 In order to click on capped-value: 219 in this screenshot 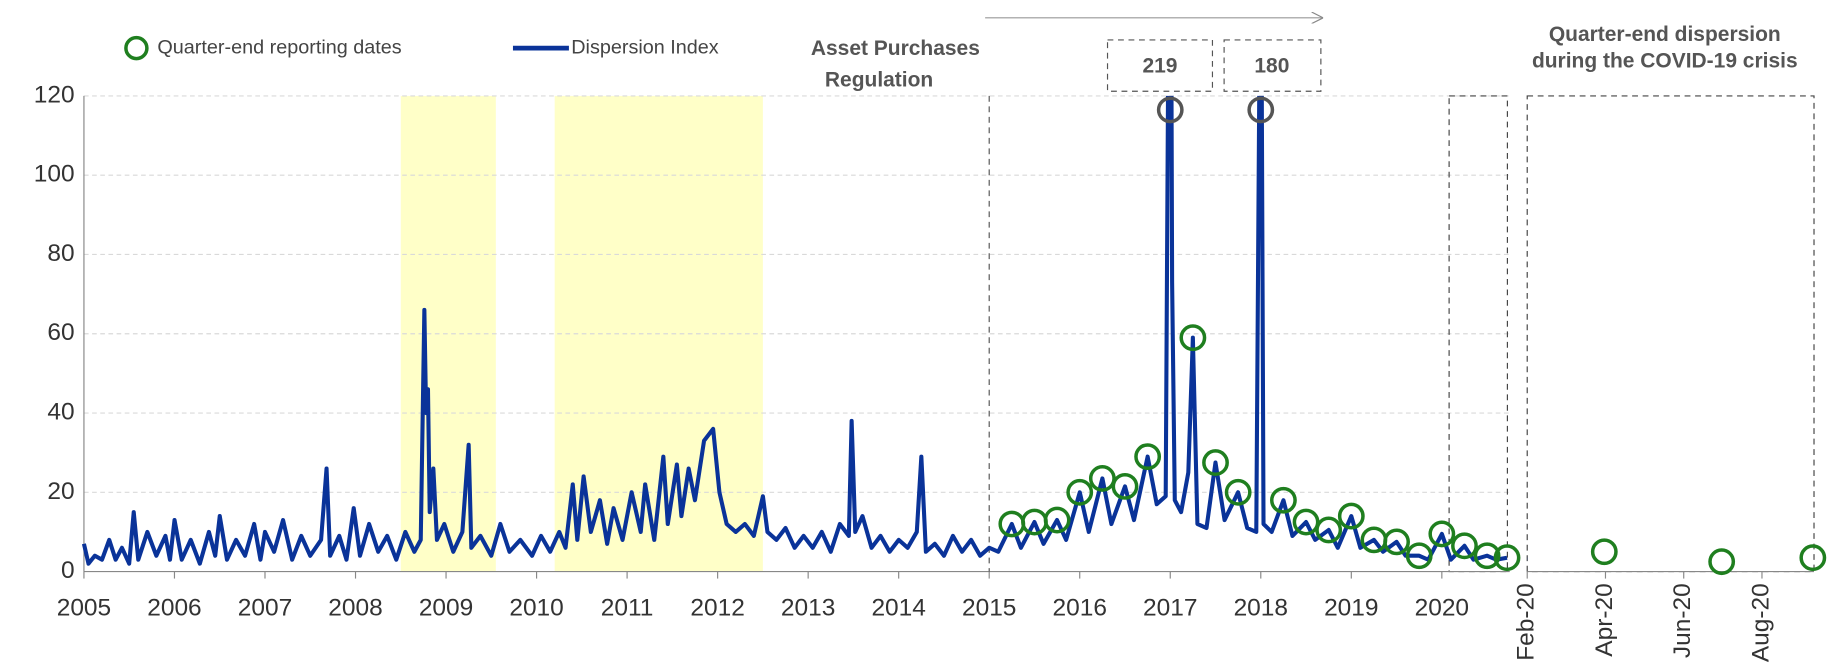, I will do `click(1159, 65)`.